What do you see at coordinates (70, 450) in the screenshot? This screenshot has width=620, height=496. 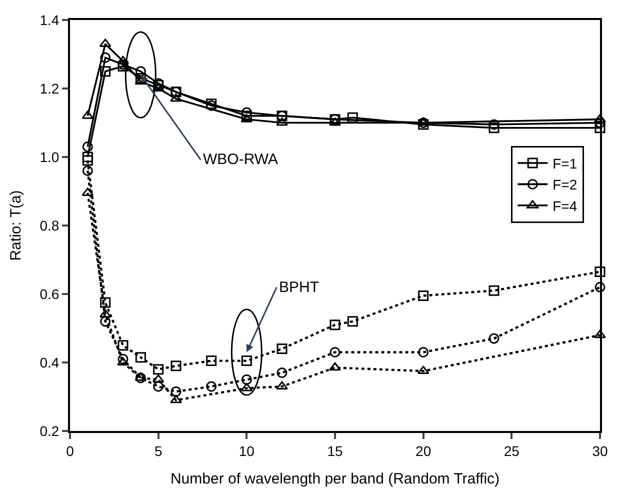 I see `x-tick-label: 0` at bounding box center [70, 450].